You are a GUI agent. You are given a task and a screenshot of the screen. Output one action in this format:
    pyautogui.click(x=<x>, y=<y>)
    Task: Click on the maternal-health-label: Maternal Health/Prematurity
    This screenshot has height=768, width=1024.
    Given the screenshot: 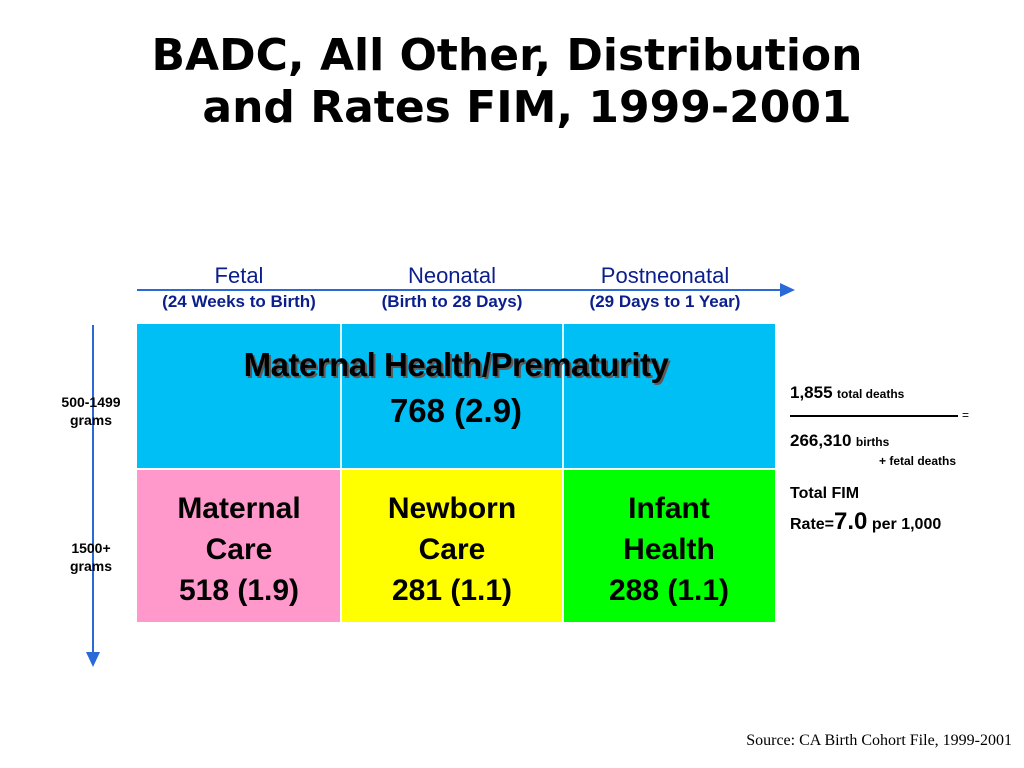 What is the action you would take?
    pyautogui.click(x=456, y=364)
    